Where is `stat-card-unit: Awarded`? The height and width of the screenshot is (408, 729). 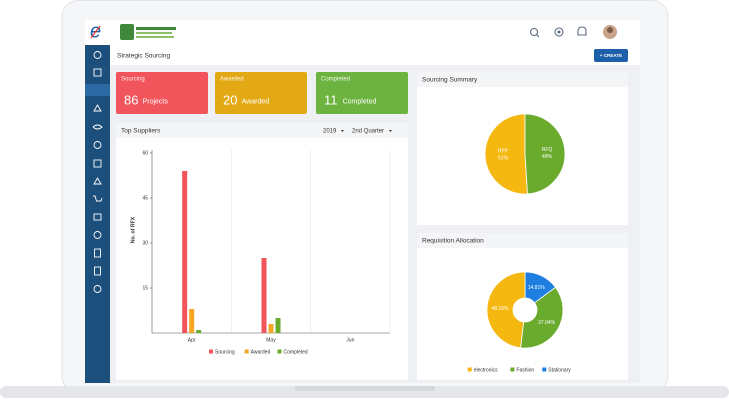
stat-card-unit: Awarded is located at coordinates (256, 101).